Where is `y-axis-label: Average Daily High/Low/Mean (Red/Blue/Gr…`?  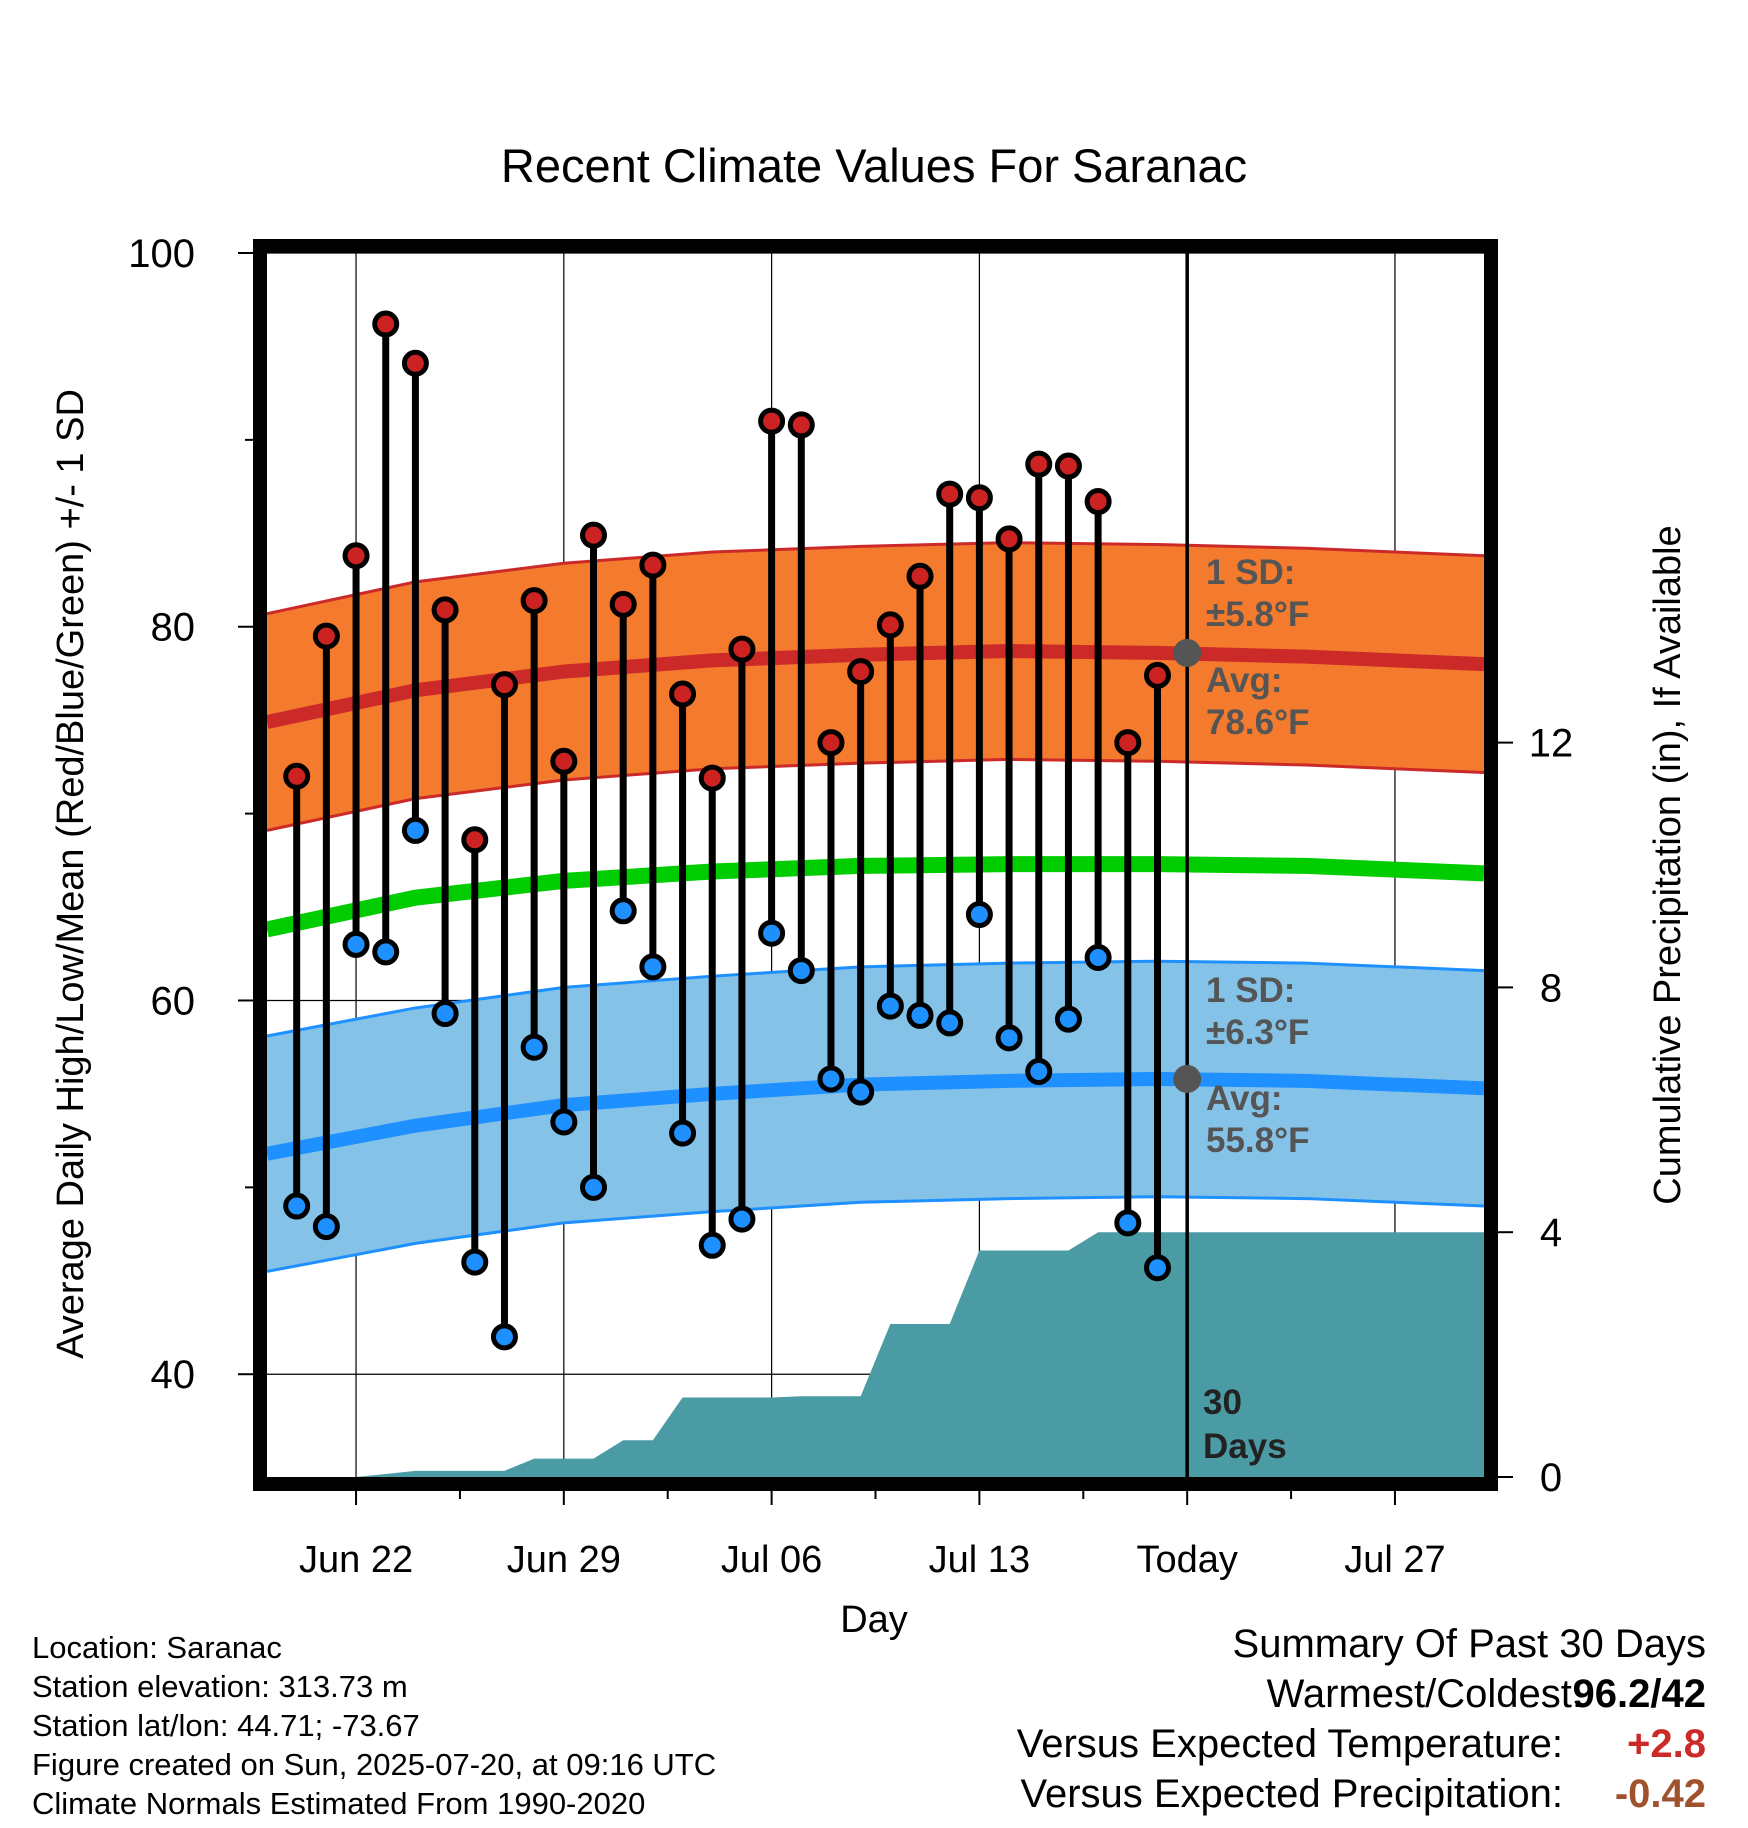
y-axis-label: Average Daily High/Low/Mean (Red/Blue/Gr… is located at coordinates (71, 874).